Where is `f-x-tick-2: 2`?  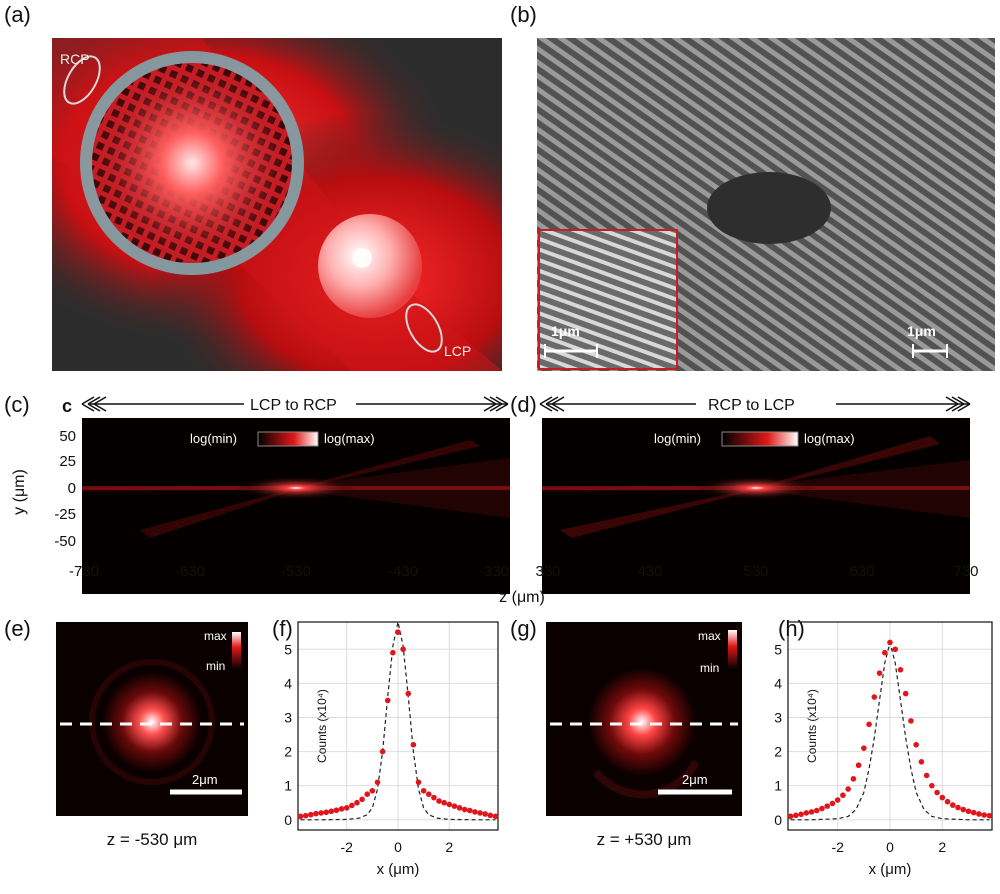
f-x-tick-2: 2 is located at coordinates (449, 847).